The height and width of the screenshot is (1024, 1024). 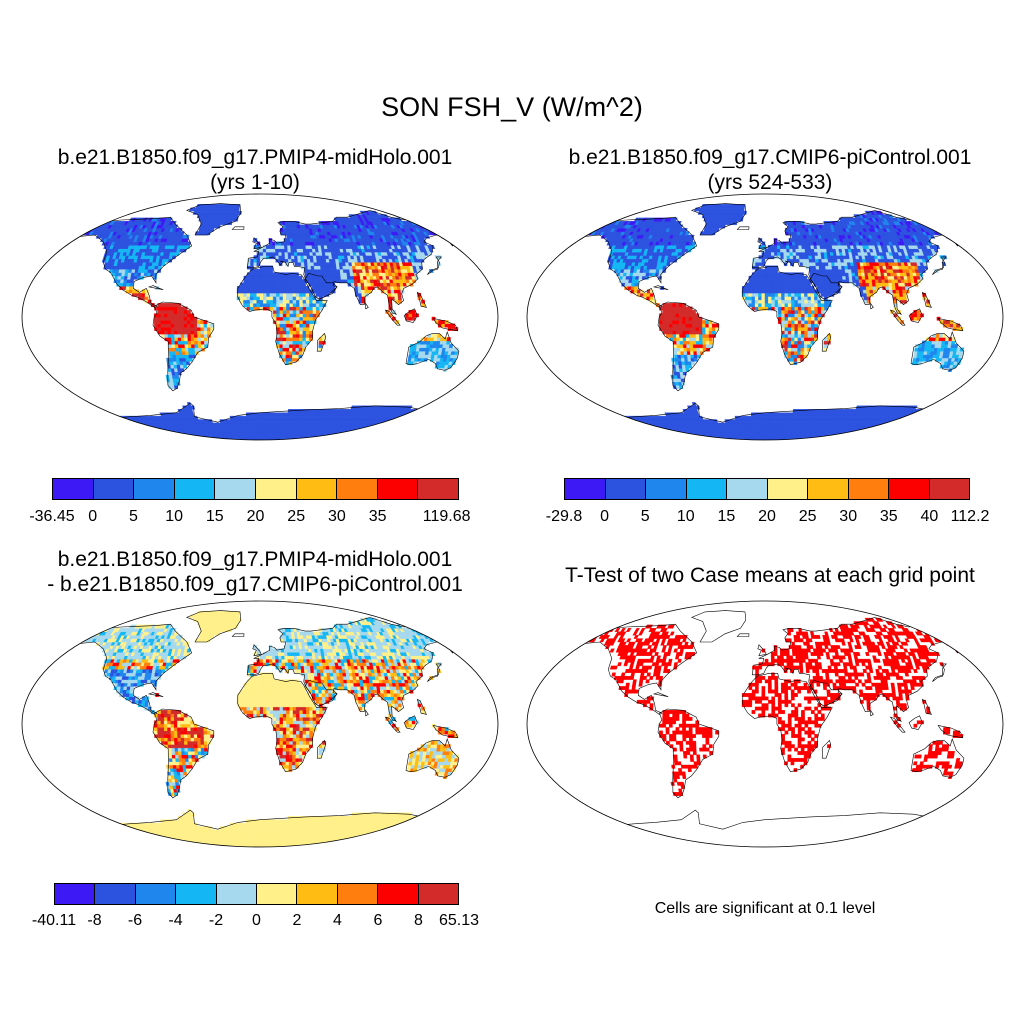 I want to click on figure-title: SON FSH_V (W/m^2), so click(x=512, y=107).